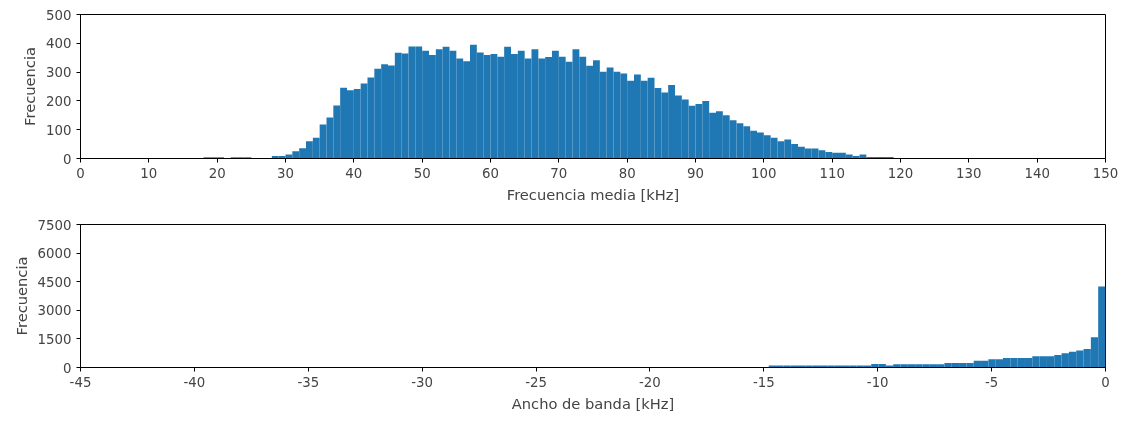  I want to click on y-tick-label: 400, so click(59, 44).